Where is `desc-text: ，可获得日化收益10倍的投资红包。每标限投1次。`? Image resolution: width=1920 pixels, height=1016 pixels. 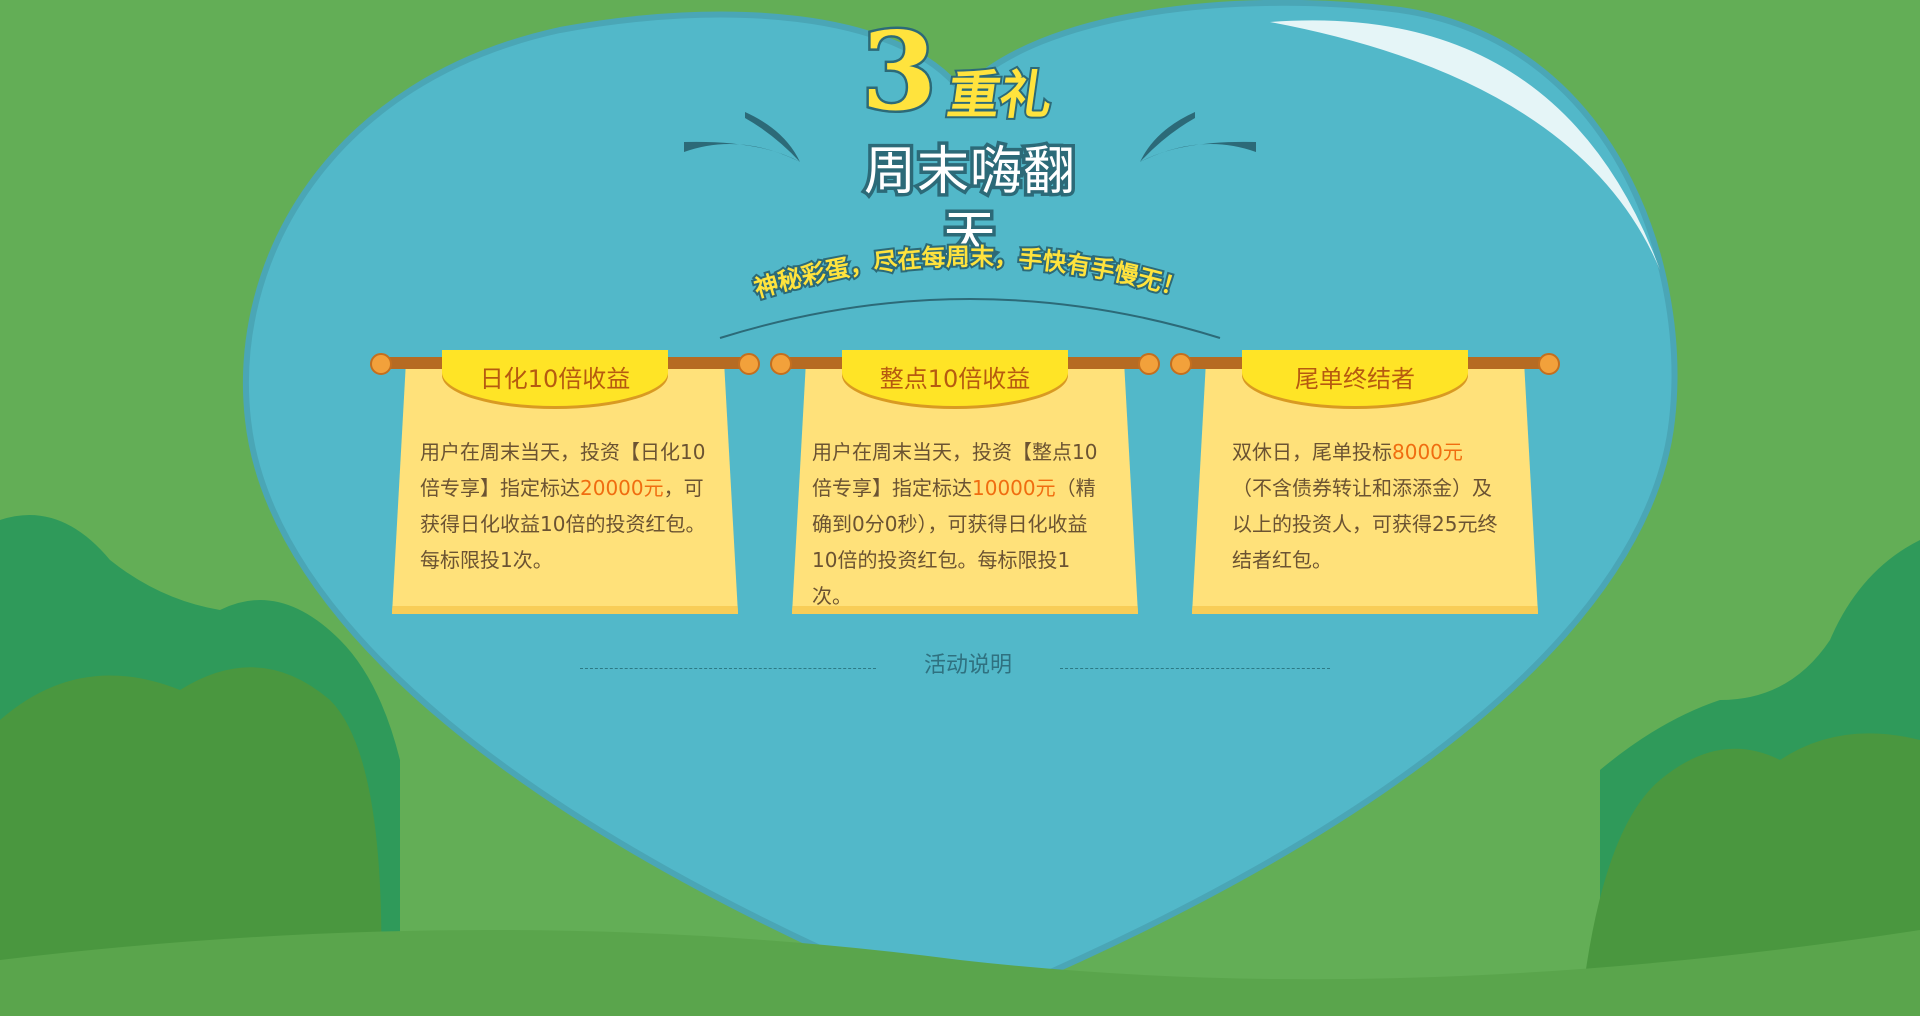 desc-text: ，可获得日化收益10倍的投资红包。每标限投1次。 is located at coordinates (563, 524).